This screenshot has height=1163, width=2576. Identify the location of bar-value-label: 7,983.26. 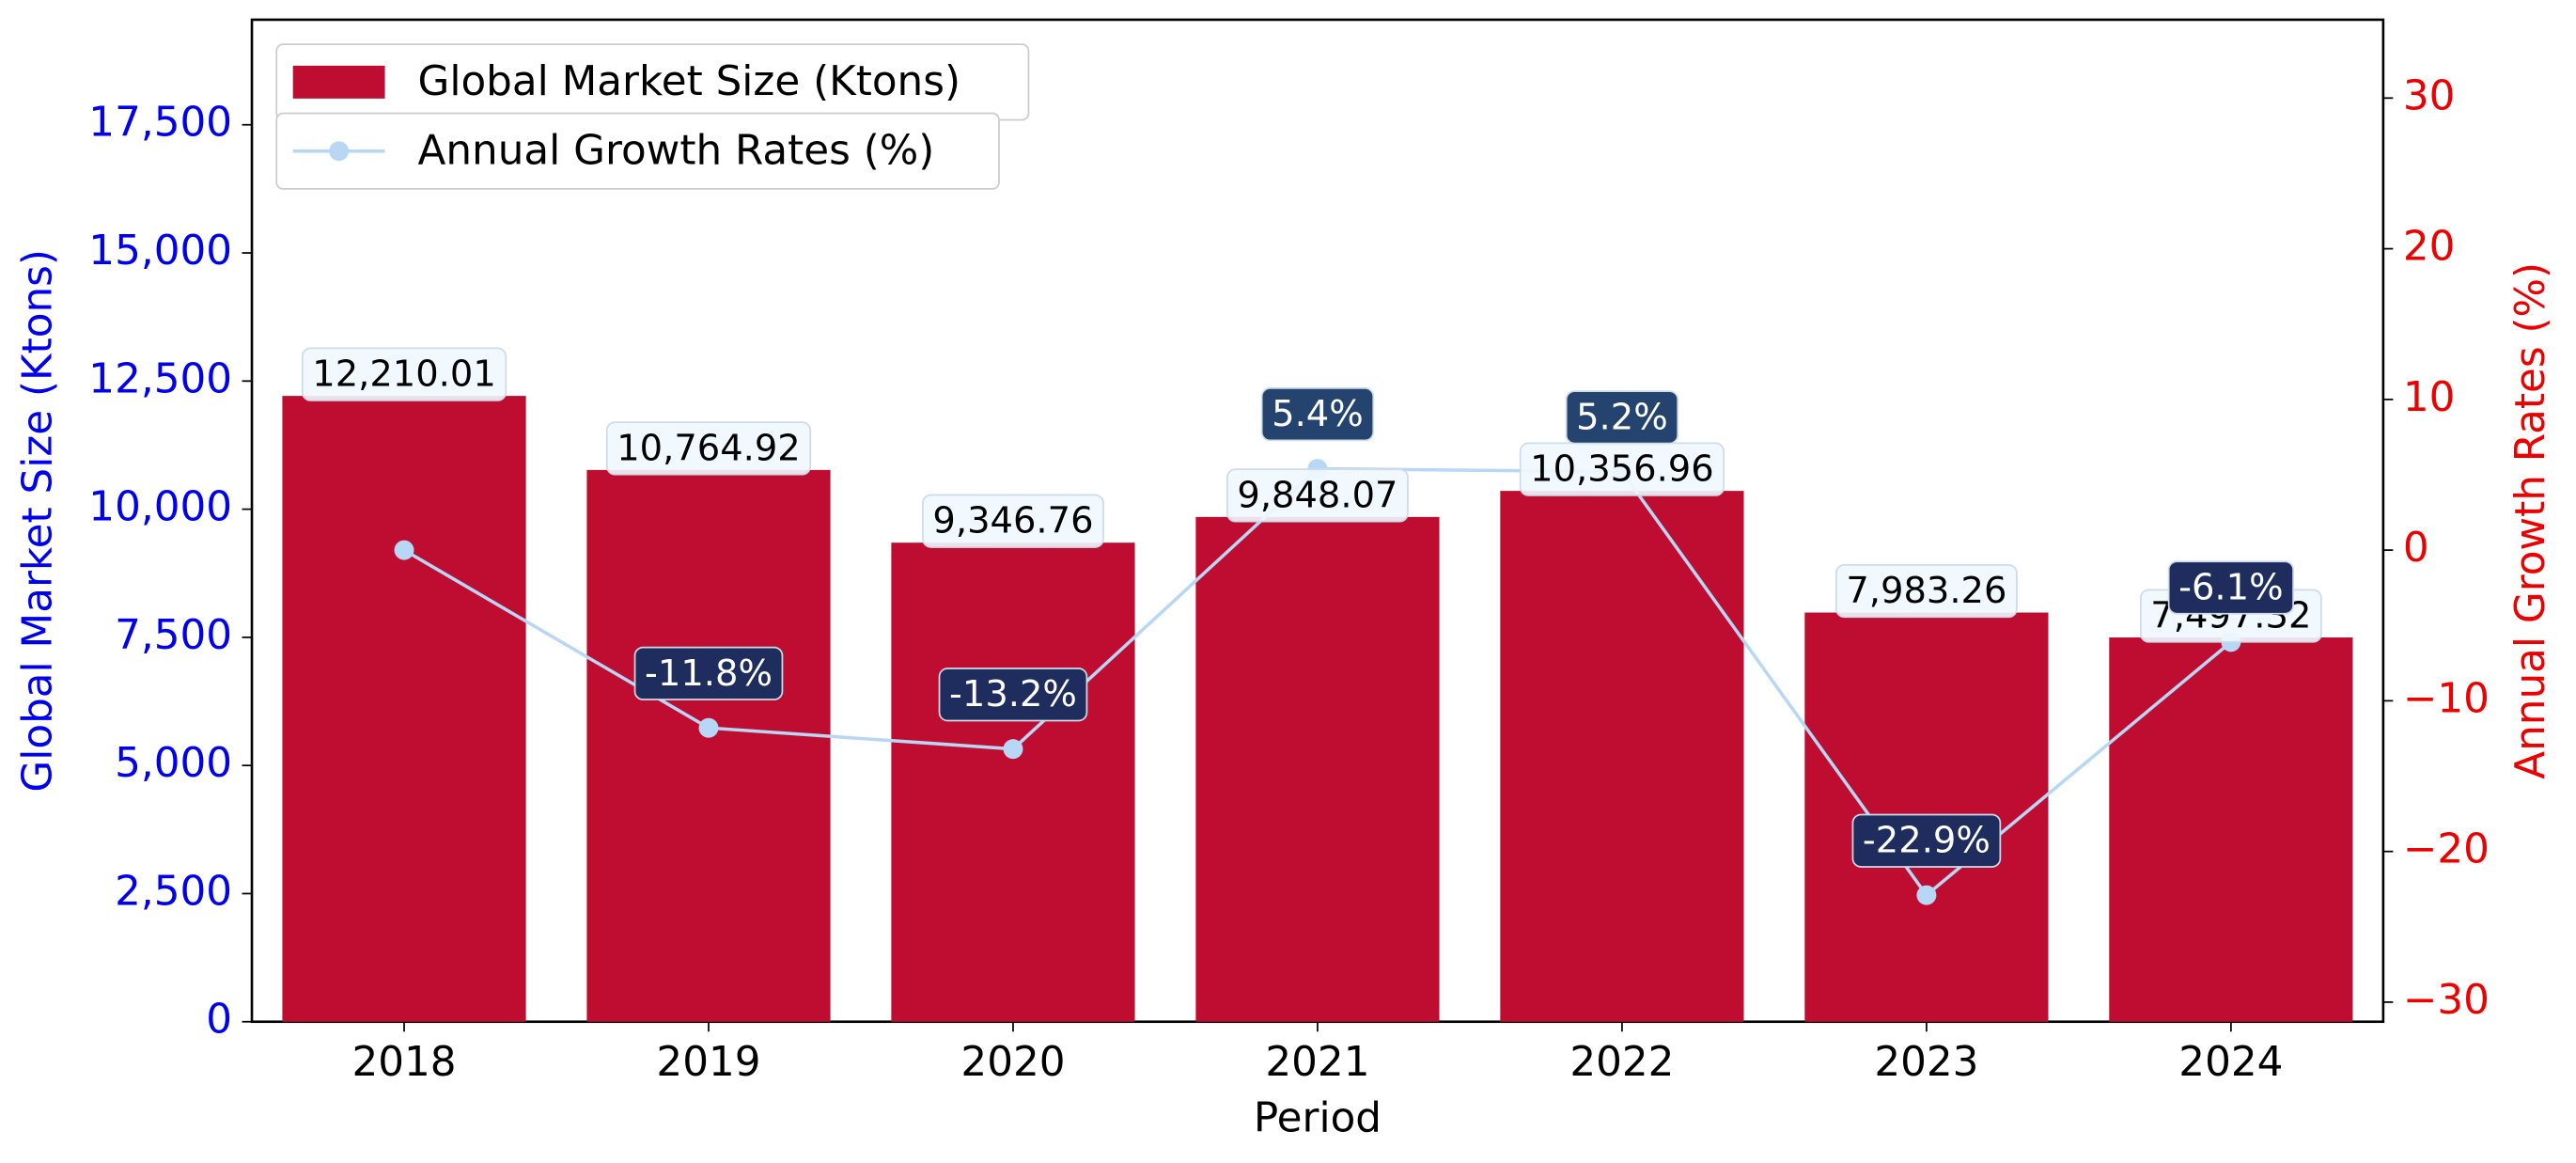
(1926, 591).